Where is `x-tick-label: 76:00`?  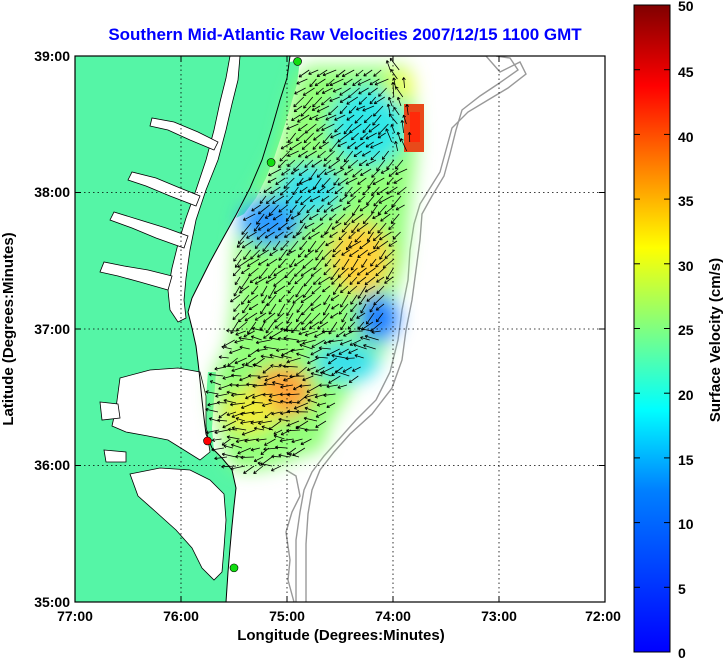
x-tick-label: 76:00 is located at coordinates (181, 616).